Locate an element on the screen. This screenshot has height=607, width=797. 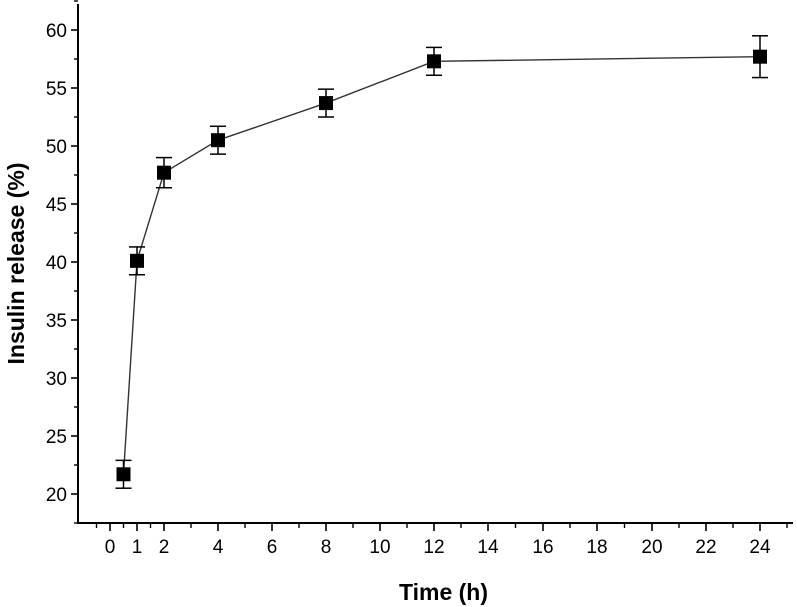
x-axis: 0 1 2 4 6 8 10 12 14 16 18 20 22 24 is located at coordinates (441, 540).